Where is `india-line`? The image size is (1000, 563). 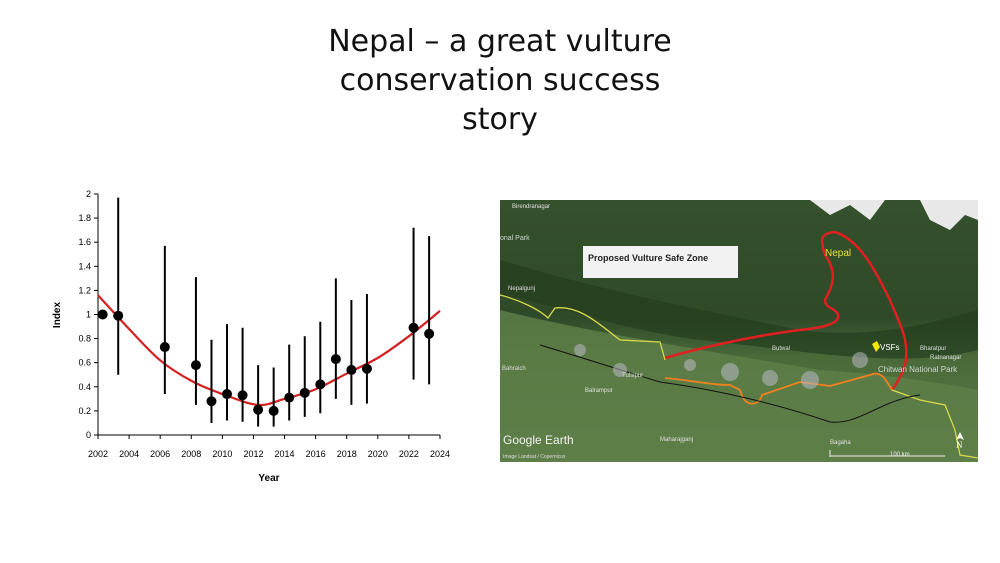 india-line is located at coordinates (730, 383).